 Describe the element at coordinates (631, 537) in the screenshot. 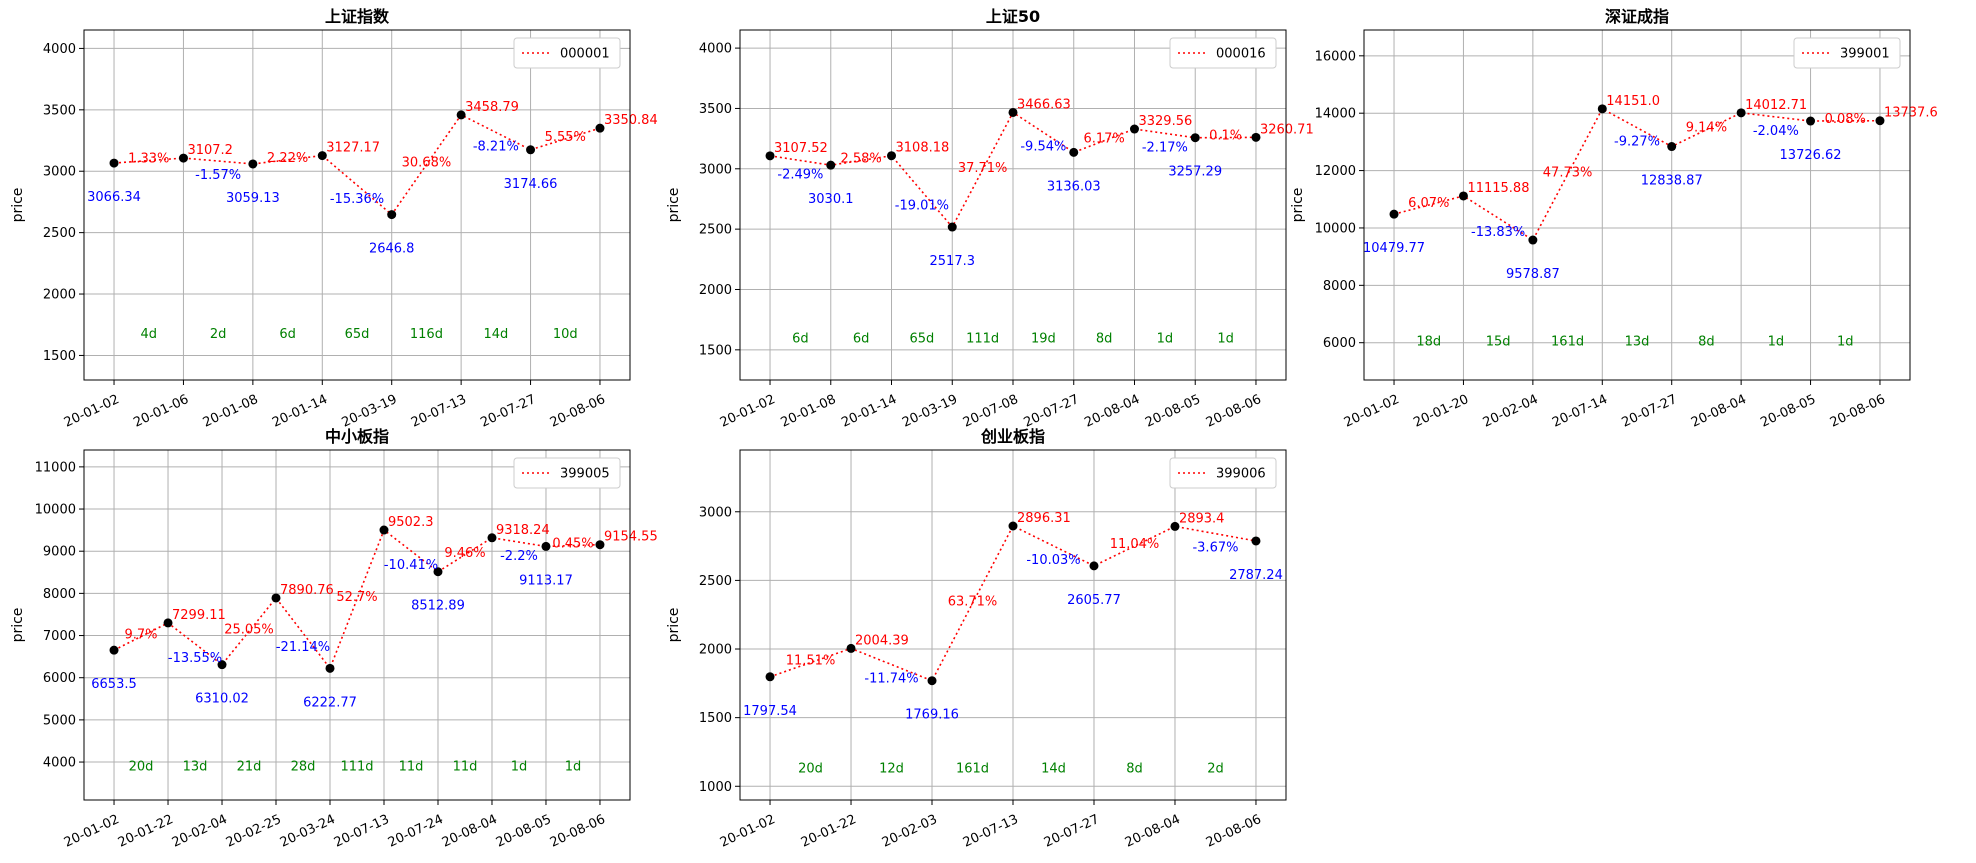

I see `data-label: 9154.55` at that location.